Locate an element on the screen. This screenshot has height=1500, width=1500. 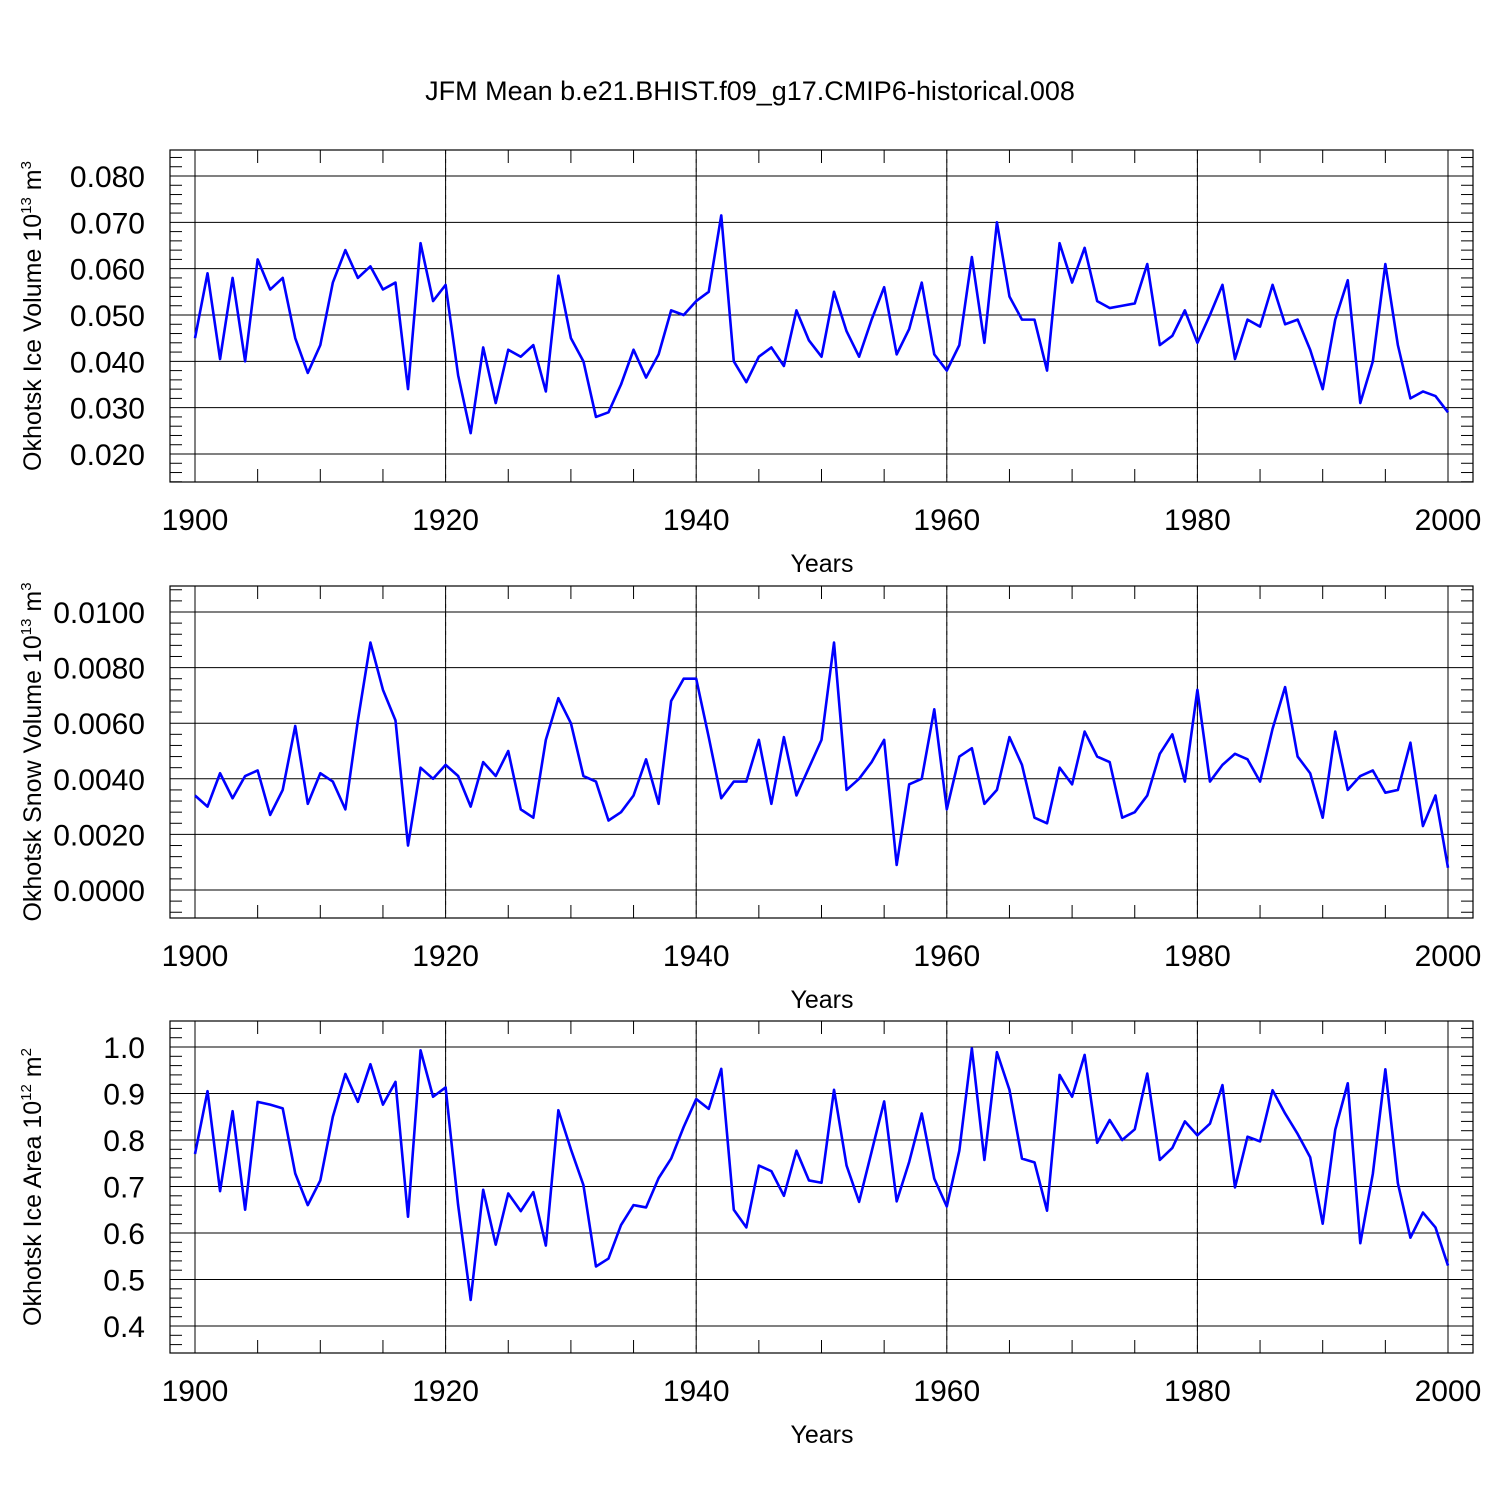
y-tick-label: 0.5 is located at coordinates (124, 1281).